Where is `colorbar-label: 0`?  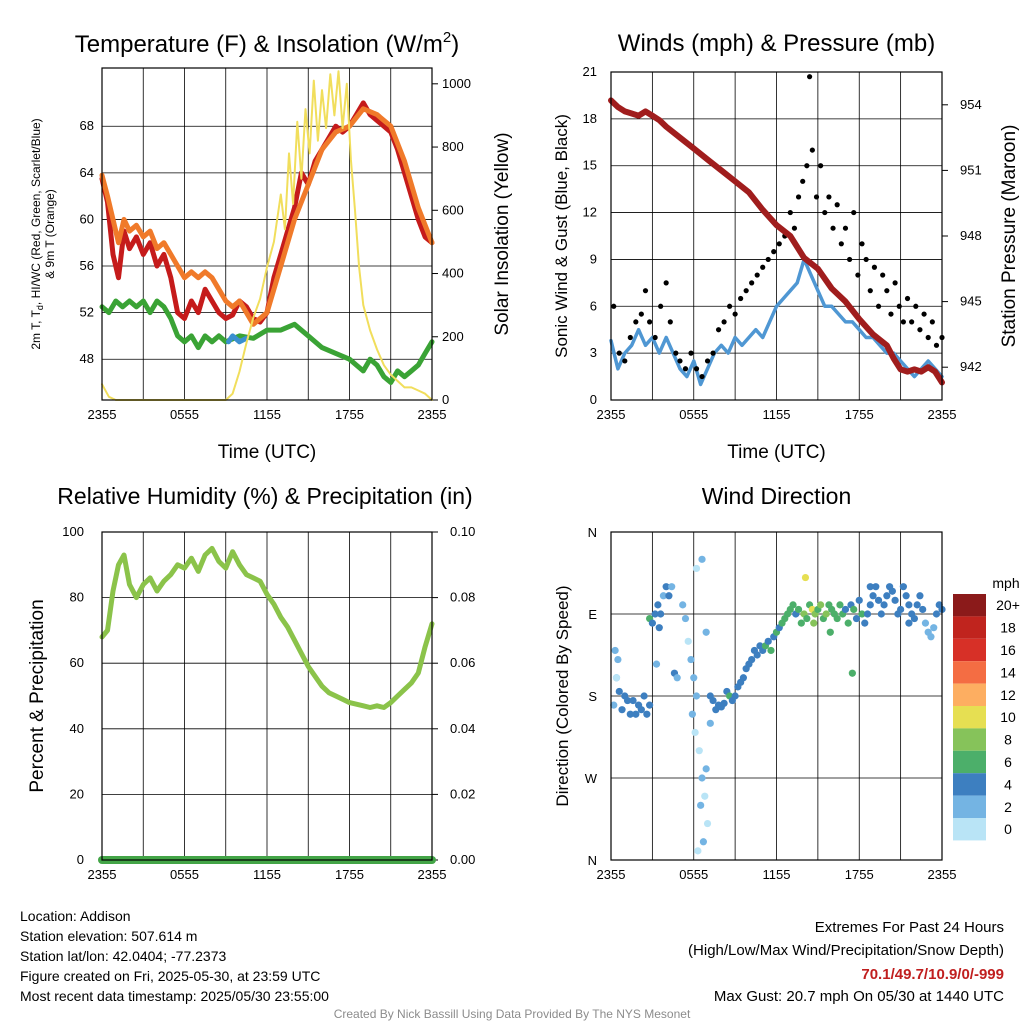 colorbar-label: 0 is located at coordinates (1008, 829).